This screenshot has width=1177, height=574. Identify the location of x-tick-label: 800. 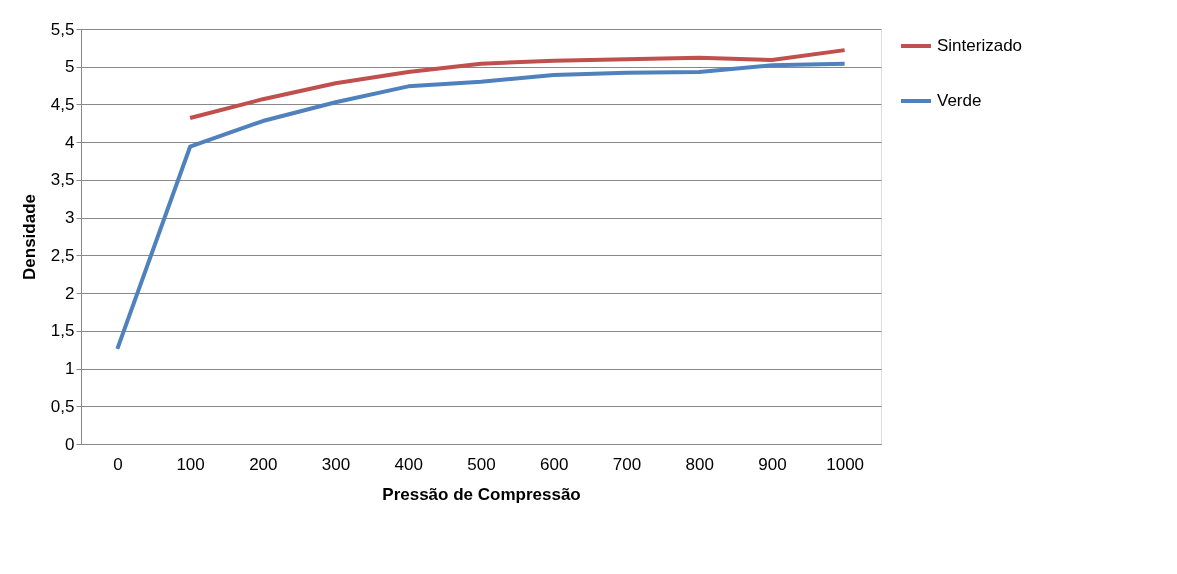
(699, 464).